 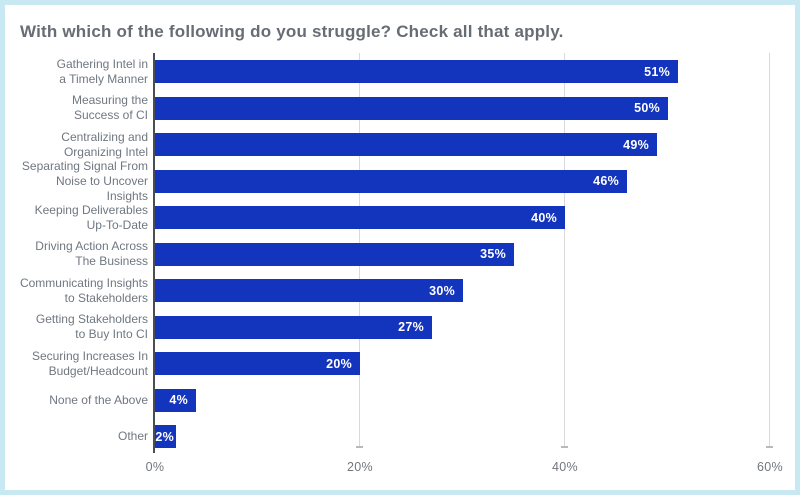 I want to click on y-axis-line, so click(x=154, y=253).